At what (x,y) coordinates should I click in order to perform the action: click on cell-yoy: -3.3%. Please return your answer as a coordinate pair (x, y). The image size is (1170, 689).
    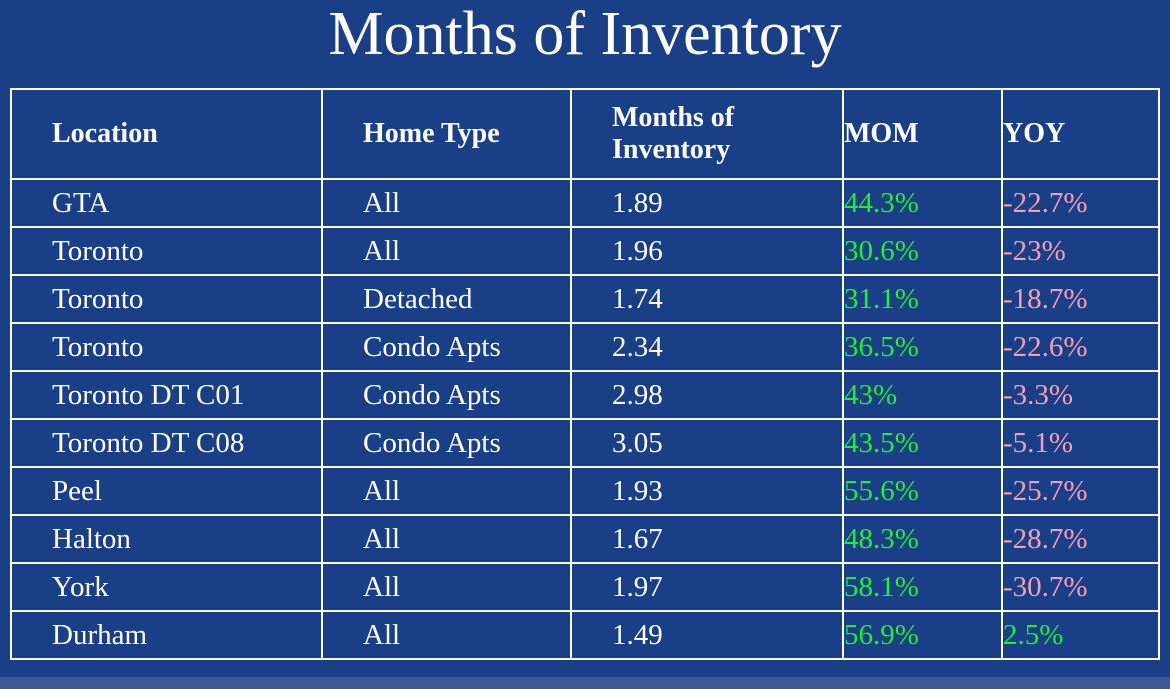
    Looking at the image, I should click on (1080, 395).